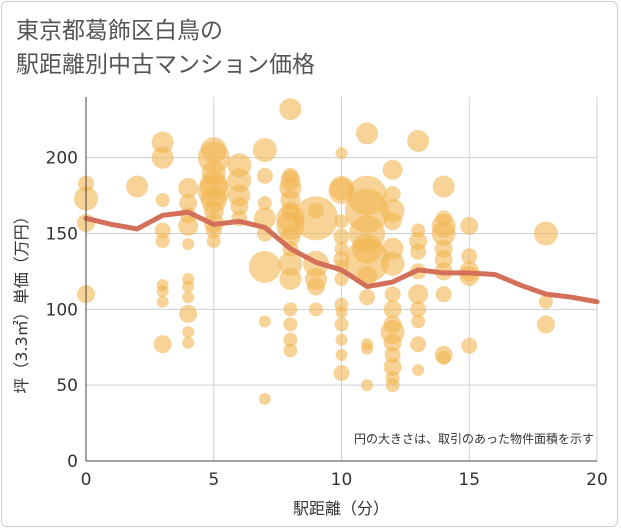 The height and width of the screenshot is (530, 621). What do you see at coordinates (342, 480) in the screenshot?
I see `x-tick-label-10: 10` at bounding box center [342, 480].